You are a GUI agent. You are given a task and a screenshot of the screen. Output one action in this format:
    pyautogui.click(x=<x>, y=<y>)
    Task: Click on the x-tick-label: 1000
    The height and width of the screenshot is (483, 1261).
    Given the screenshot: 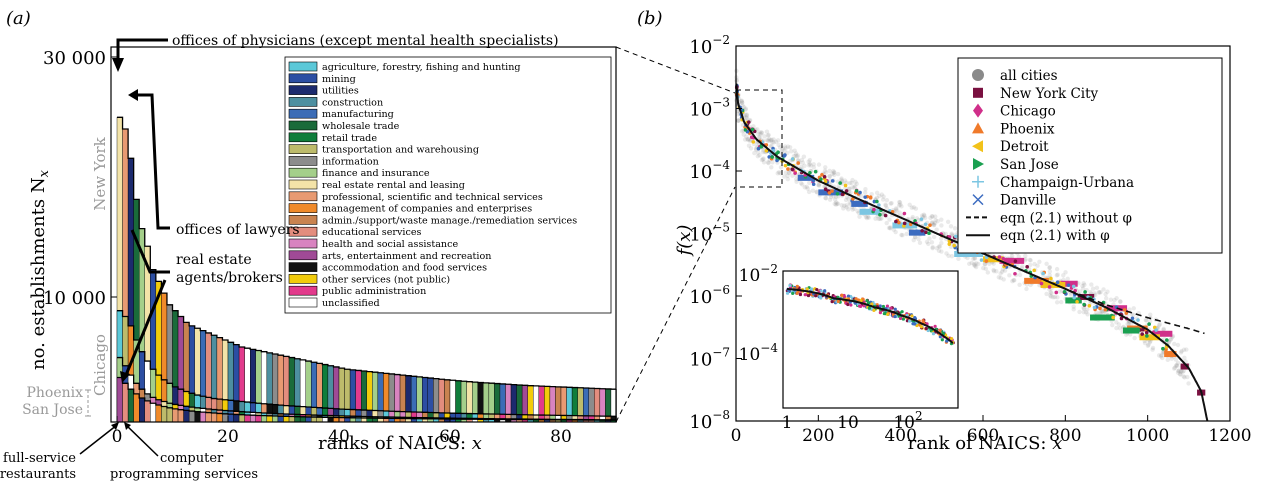 What is the action you would take?
    pyautogui.click(x=1147, y=436)
    